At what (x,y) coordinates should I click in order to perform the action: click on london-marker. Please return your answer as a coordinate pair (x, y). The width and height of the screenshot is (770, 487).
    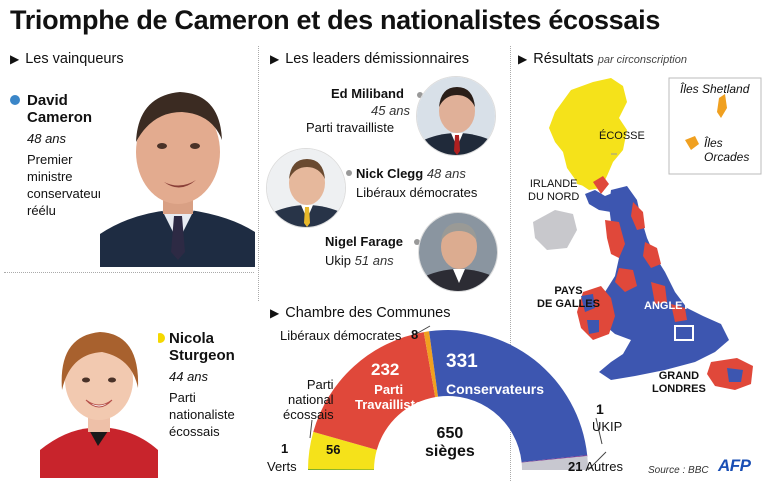
    Looking at the image, I should click on (684, 333).